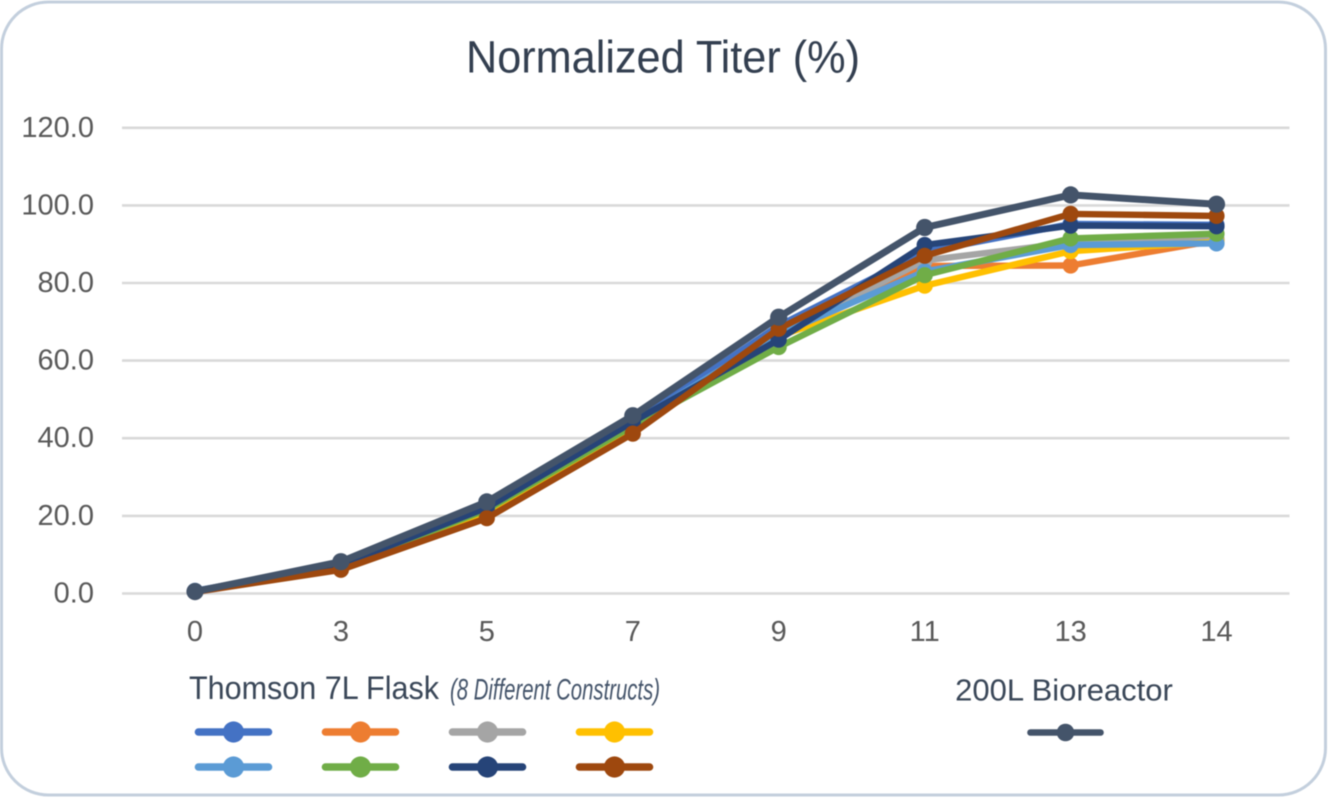  What do you see at coordinates (66, 361) in the screenshot?
I see `svg-text: 60.0` at bounding box center [66, 361].